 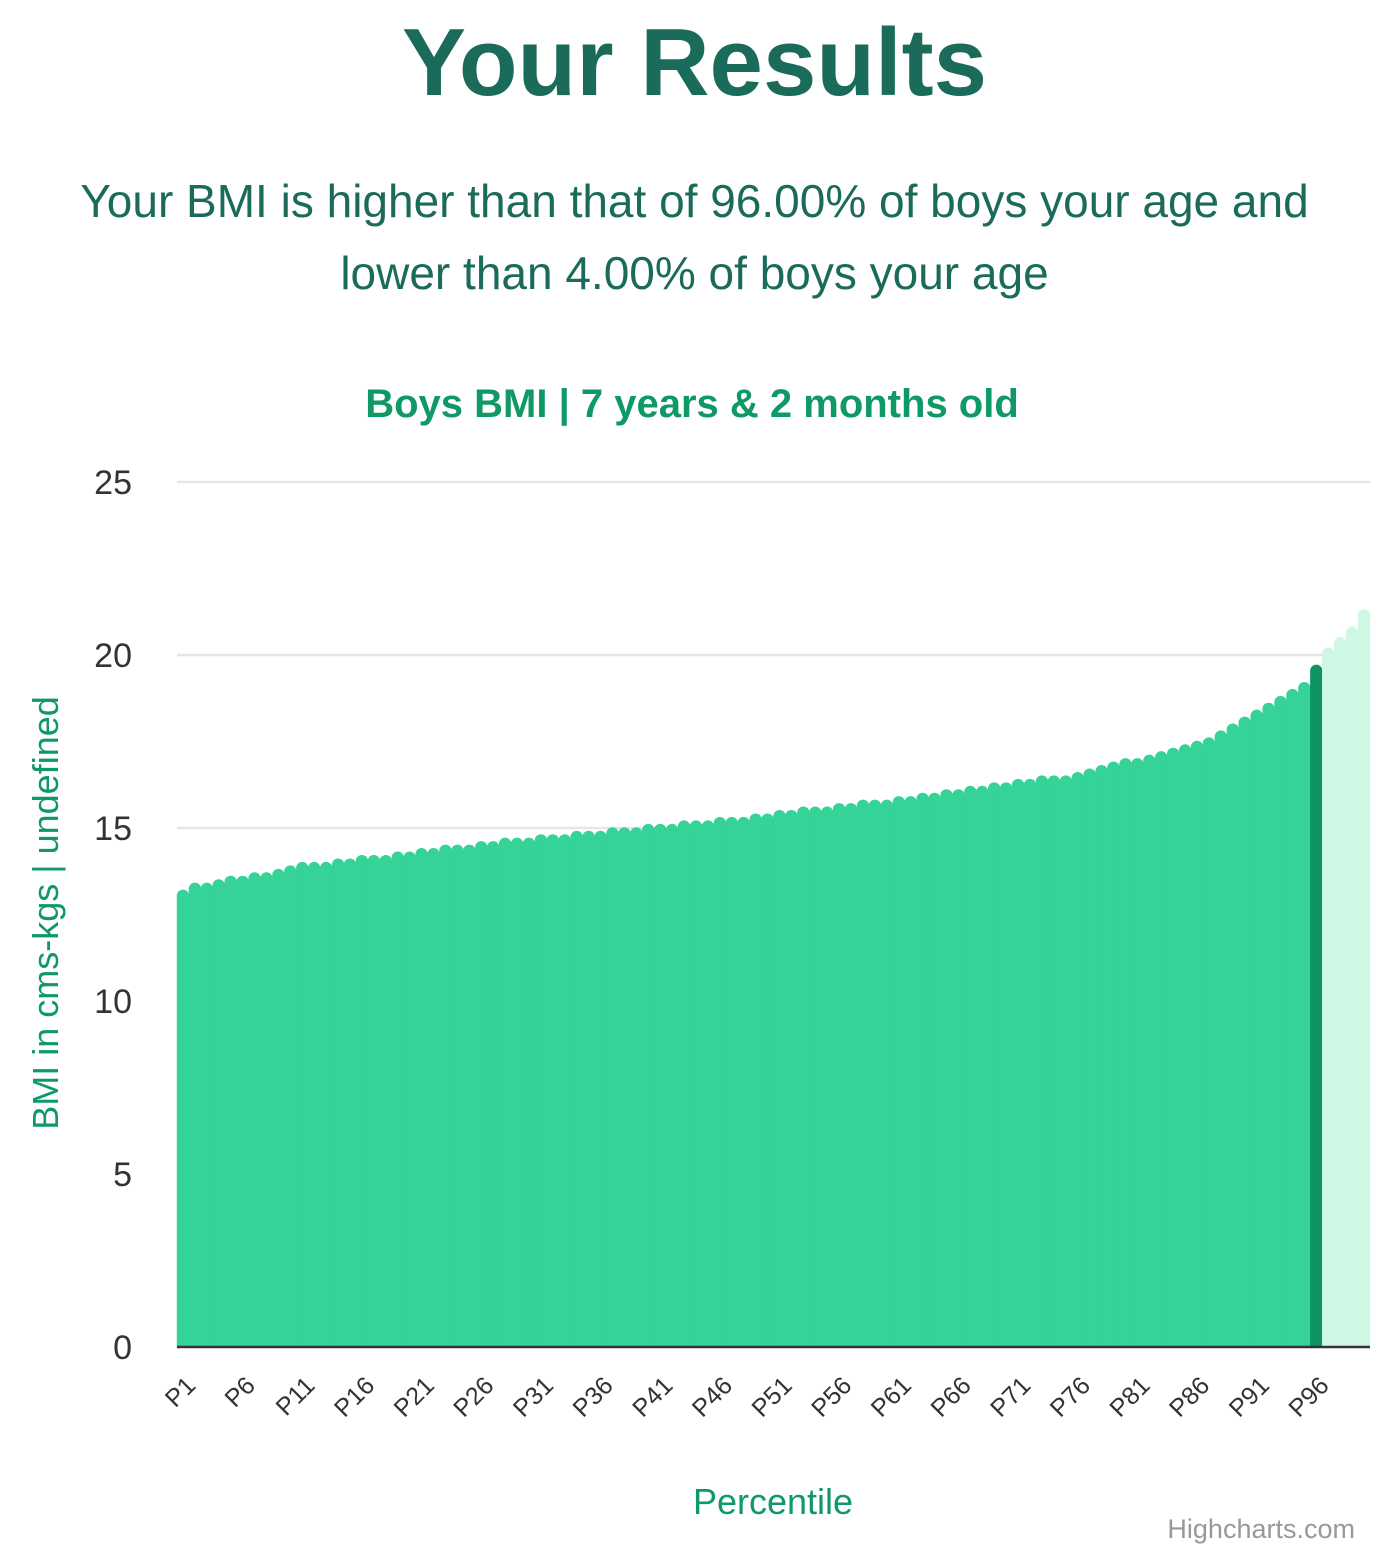 What do you see at coordinates (1185, 1046) in the screenshot?
I see `bar-p85` at bounding box center [1185, 1046].